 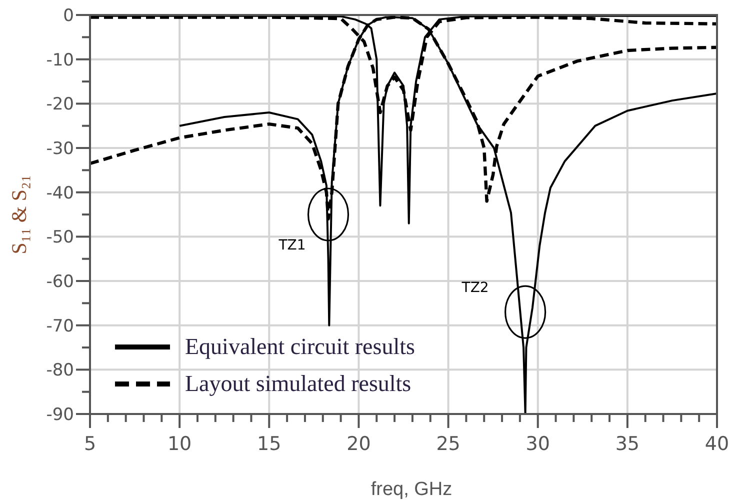 I want to click on annotation: TZ2, so click(x=474, y=288).